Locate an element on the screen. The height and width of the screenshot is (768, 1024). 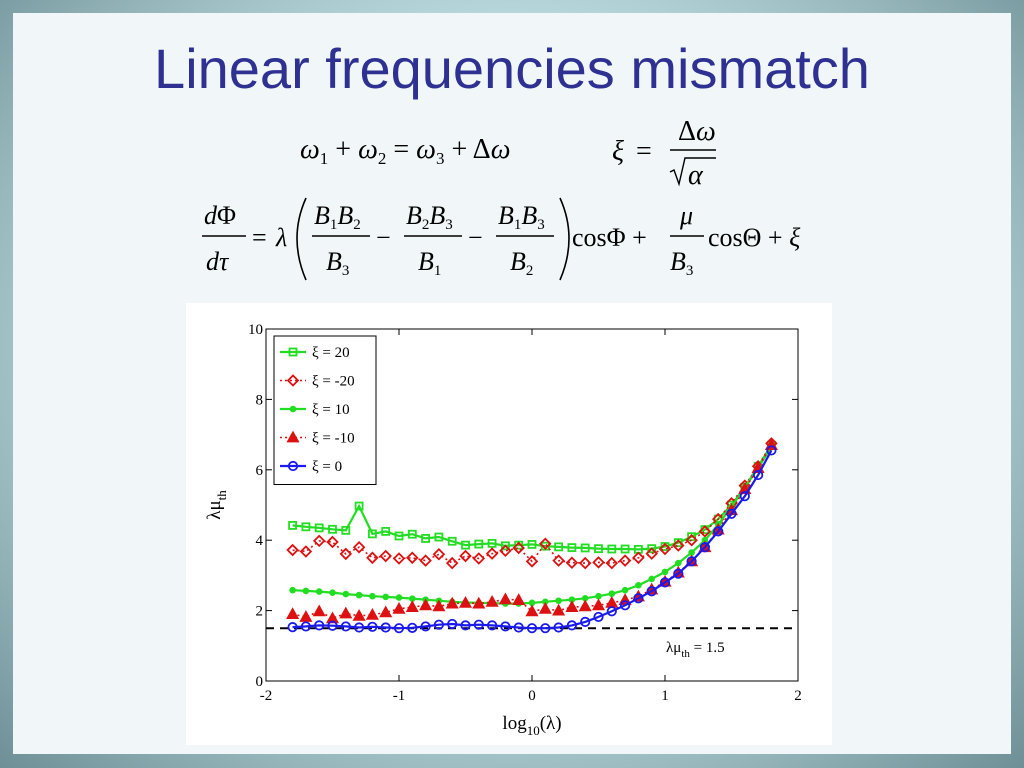
svg-text: Δω is located at coordinates (697, 131).